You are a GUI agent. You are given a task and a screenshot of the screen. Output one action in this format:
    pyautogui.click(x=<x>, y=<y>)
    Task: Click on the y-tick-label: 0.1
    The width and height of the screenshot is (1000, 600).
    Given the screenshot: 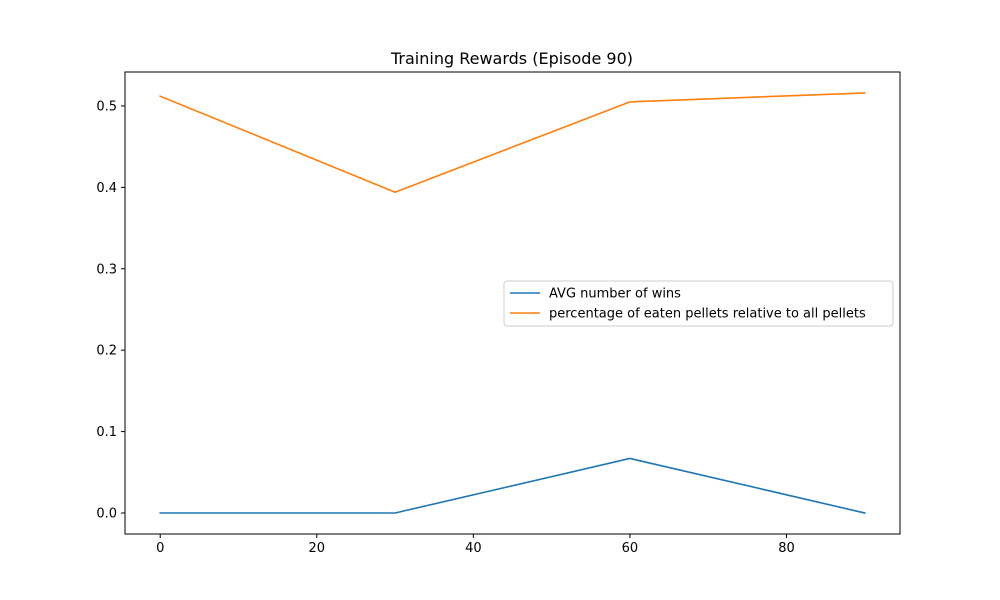 What is the action you would take?
    pyautogui.click(x=106, y=432)
    